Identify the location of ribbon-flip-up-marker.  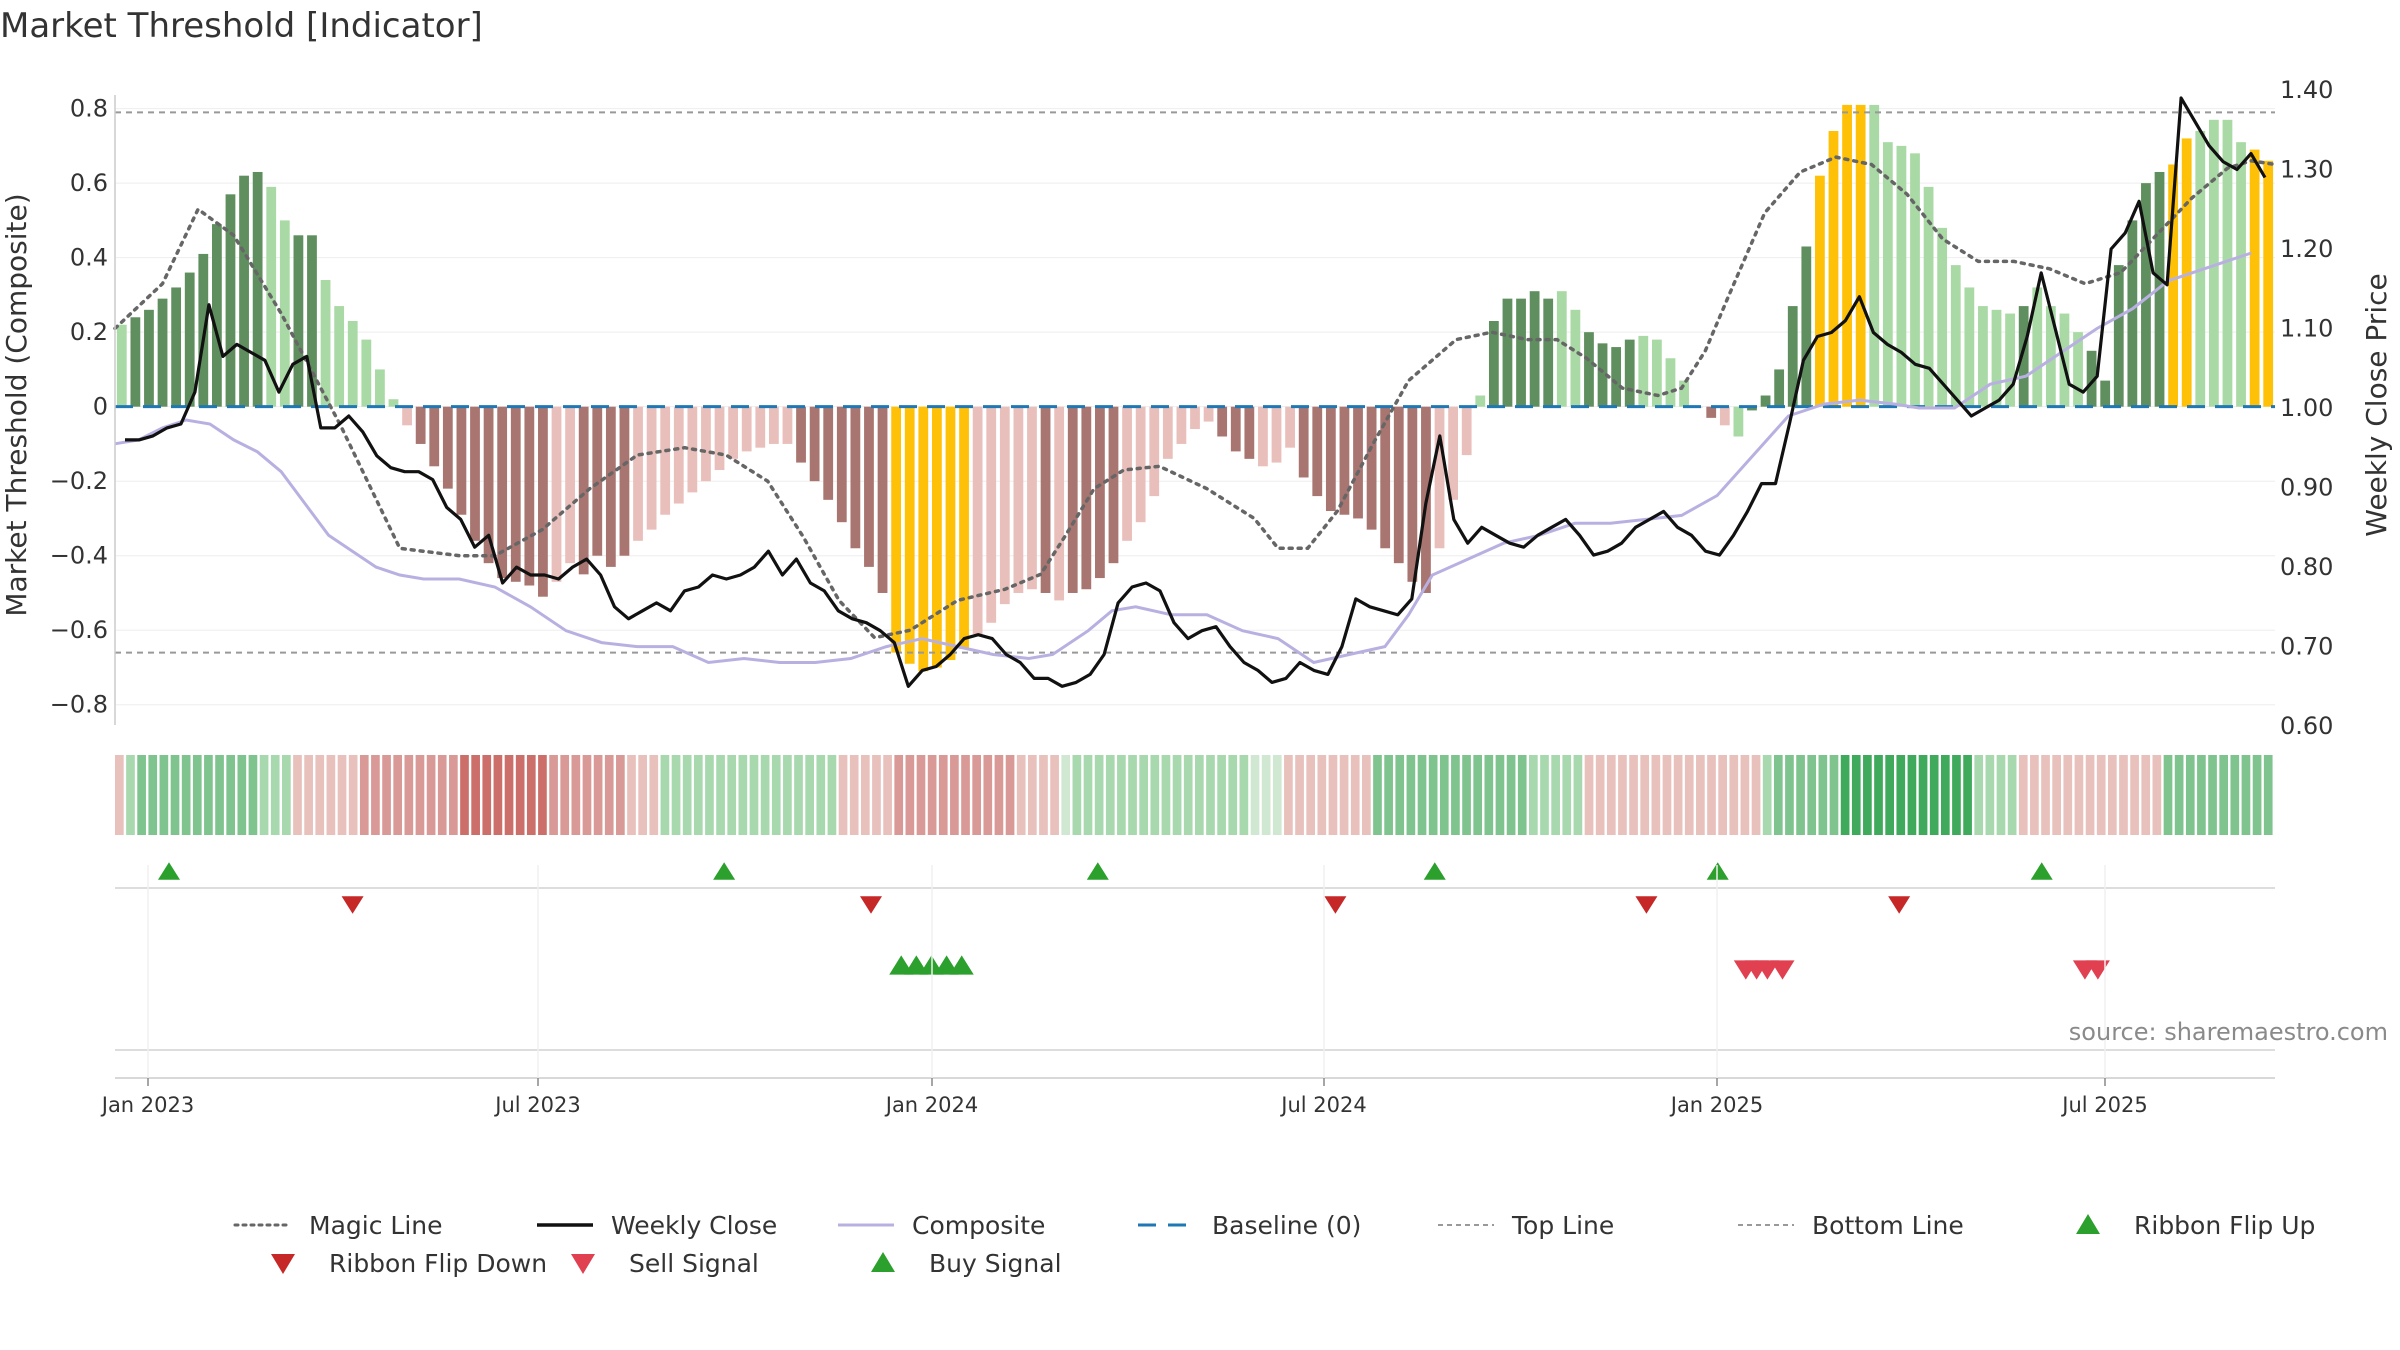
(1434, 871).